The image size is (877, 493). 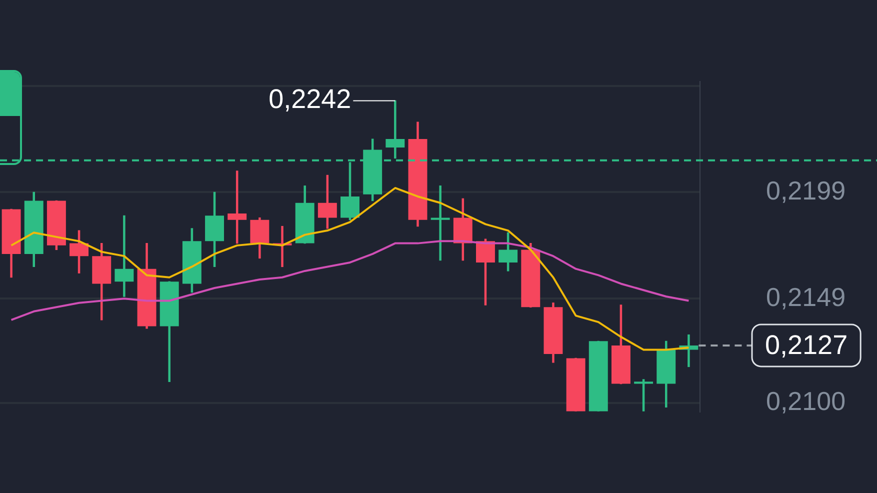 What do you see at coordinates (806, 345) in the screenshot?
I see `ref-line-label: 0,2127` at bounding box center [806, 345].